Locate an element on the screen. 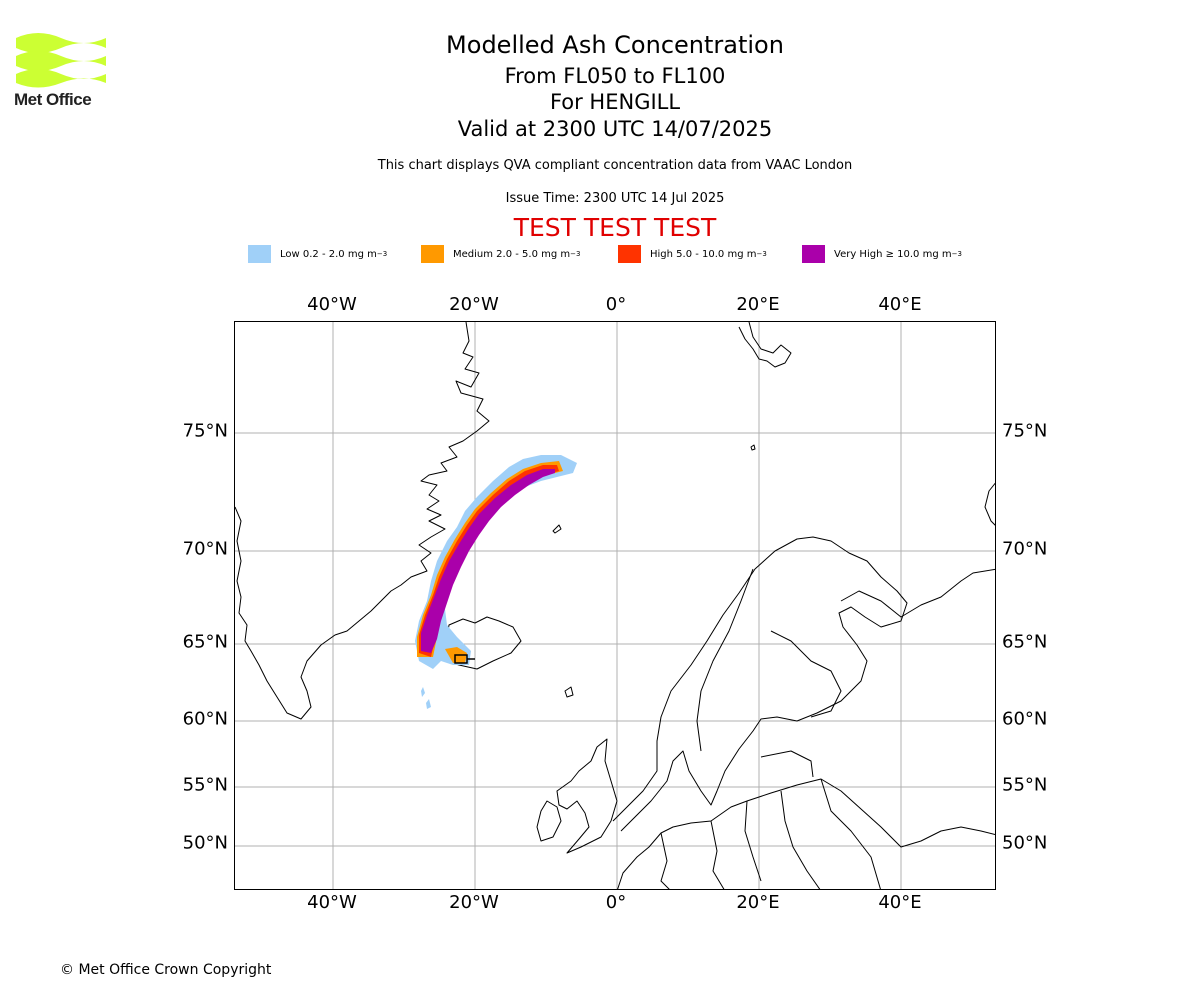 The image size is (1200, 1000). logo-text: Met Office is located at coordinates (53, 99).